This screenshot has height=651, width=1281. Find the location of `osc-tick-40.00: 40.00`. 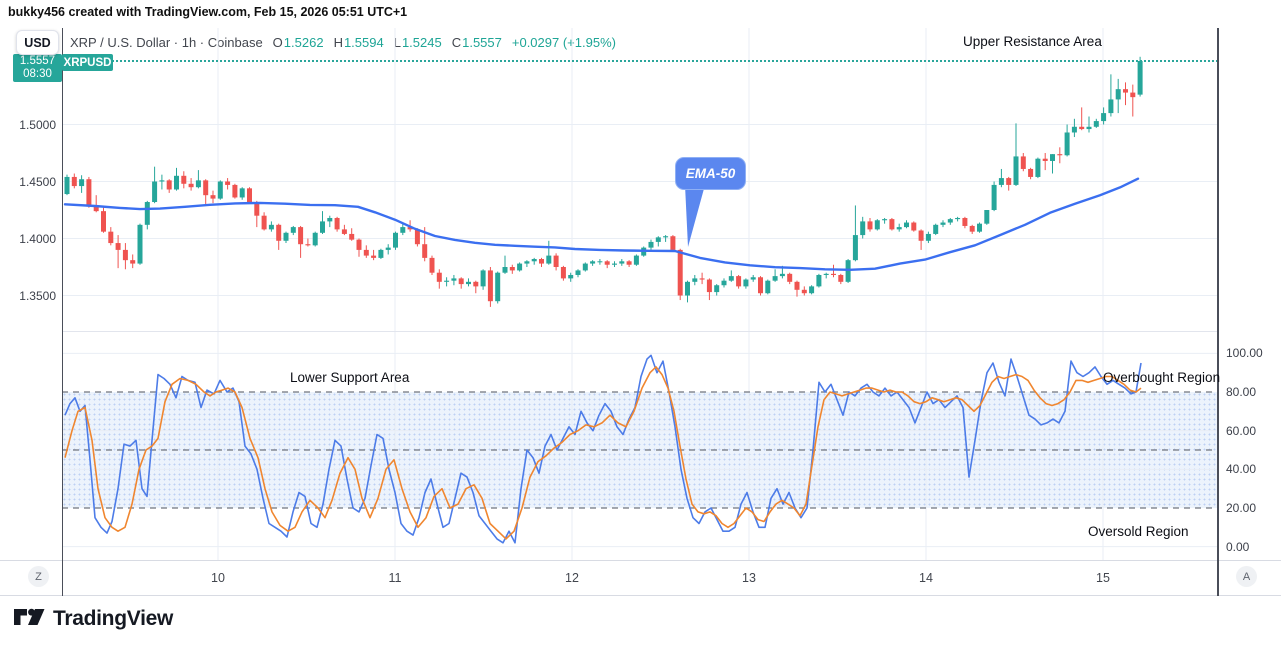

osc-tick-40.00: 40.00 is located at coordinates (1241, 469).